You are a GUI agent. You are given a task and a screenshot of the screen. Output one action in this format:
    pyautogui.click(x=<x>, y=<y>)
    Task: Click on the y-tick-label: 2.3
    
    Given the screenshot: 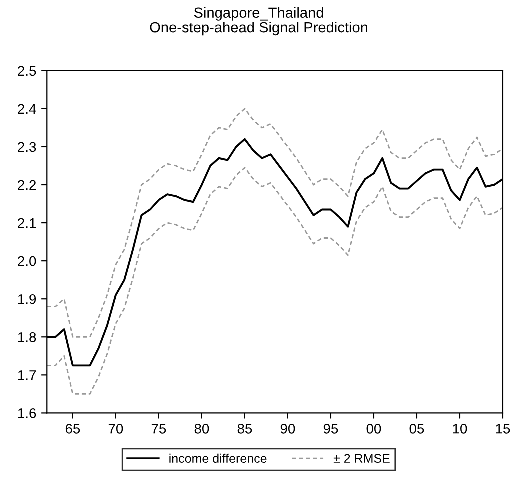 What is the action you would take?
    pyautogui.click(x=27, y=147)
    